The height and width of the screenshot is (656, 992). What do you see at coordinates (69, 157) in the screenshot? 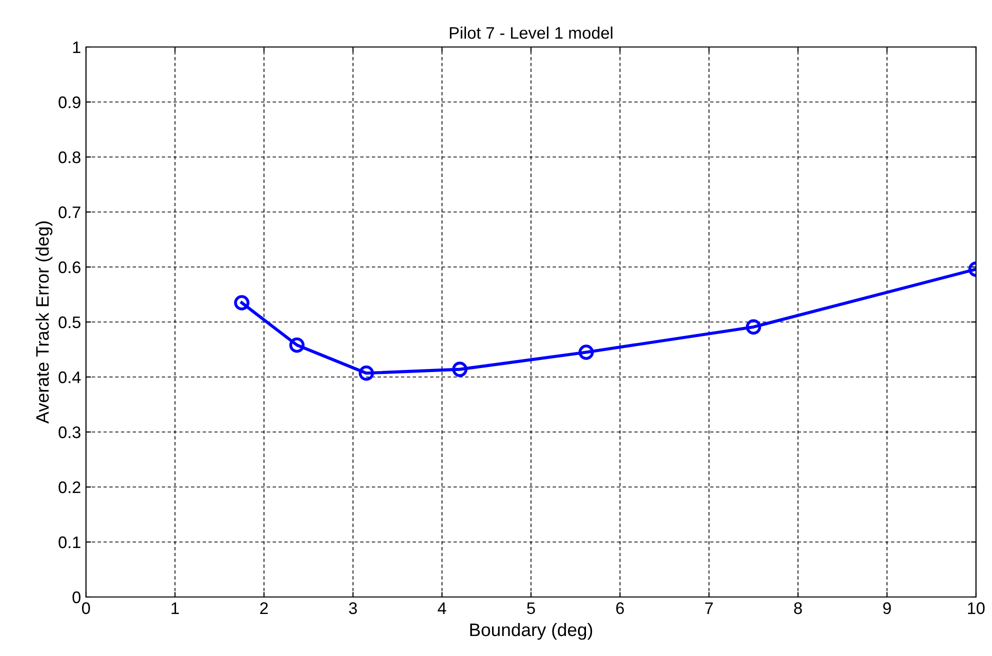
I see `y-tick-label: 0.8` at bounding box center [69, 157].